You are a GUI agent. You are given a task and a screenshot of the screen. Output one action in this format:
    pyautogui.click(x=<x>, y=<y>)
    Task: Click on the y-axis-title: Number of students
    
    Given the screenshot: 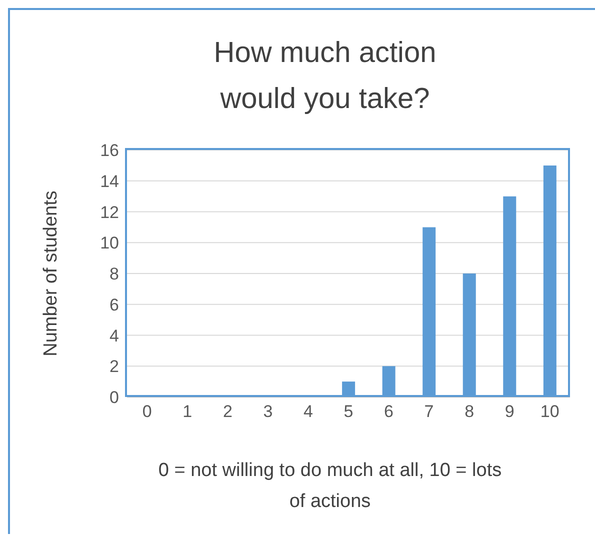 What is the action you would take?
    pyautogui.click(x=51, y=273)
    